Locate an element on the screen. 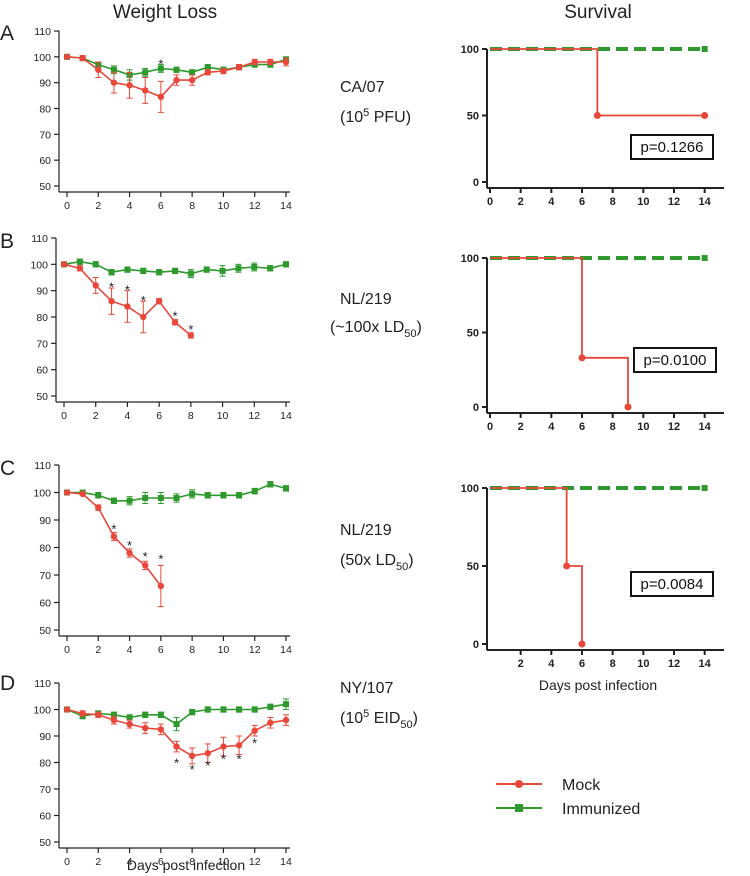 Image resolution: width=750 pixels, height=876 pixels. title-survival: Survival is located at coordinates (598, 12).